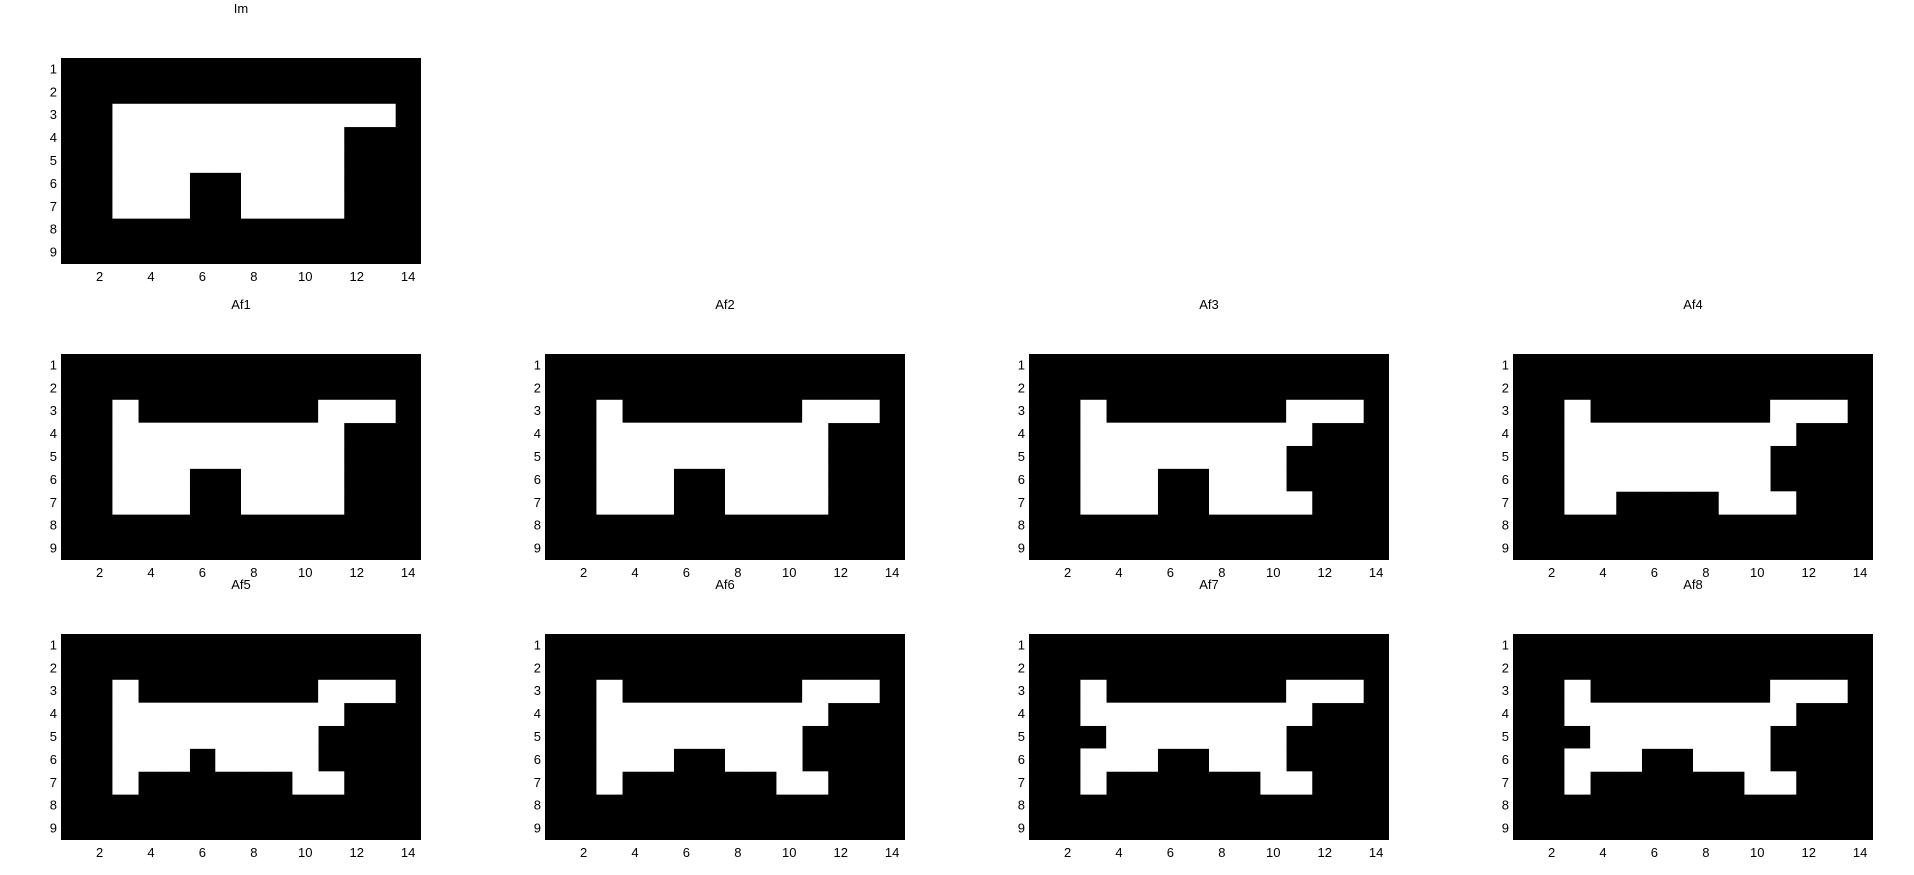  What do you see at coordinates (1757, 852) in the screenshot?
I see `x-tick-label: 10` at bounding box center [1757, 852].